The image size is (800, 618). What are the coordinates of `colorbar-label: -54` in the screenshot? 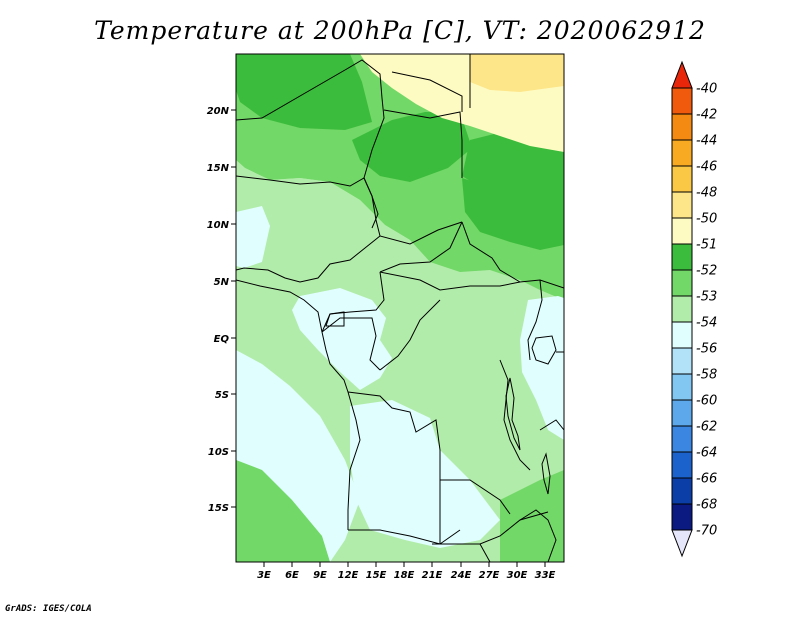 It's located at (706, 323).